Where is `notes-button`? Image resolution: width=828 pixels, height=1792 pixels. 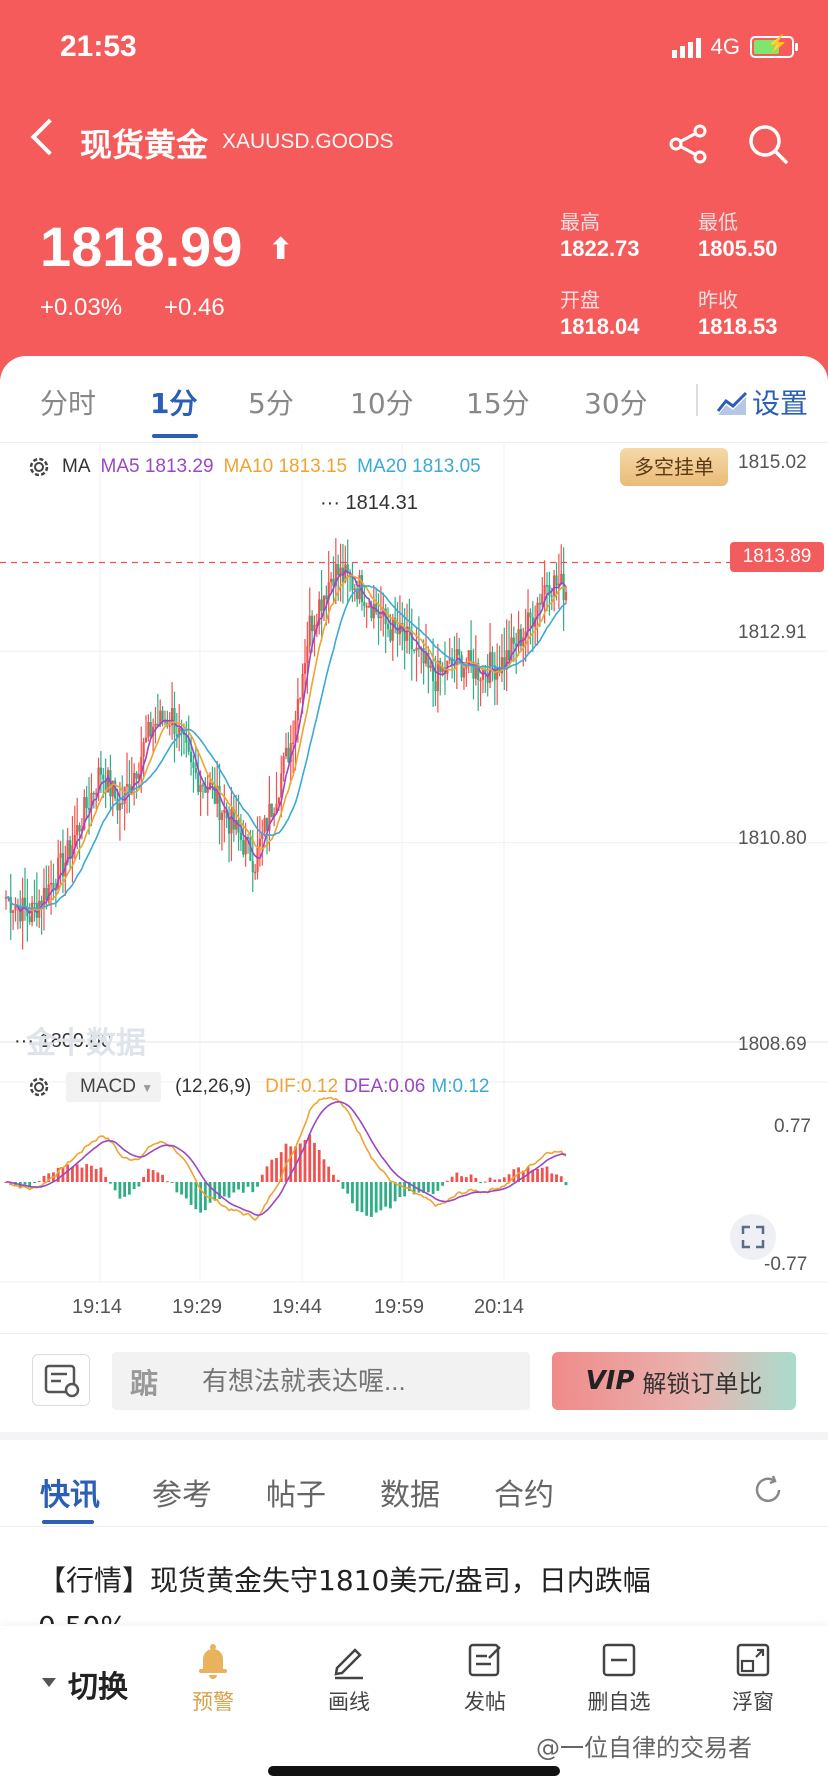 notes-button is located at coordinates (61, 1380).